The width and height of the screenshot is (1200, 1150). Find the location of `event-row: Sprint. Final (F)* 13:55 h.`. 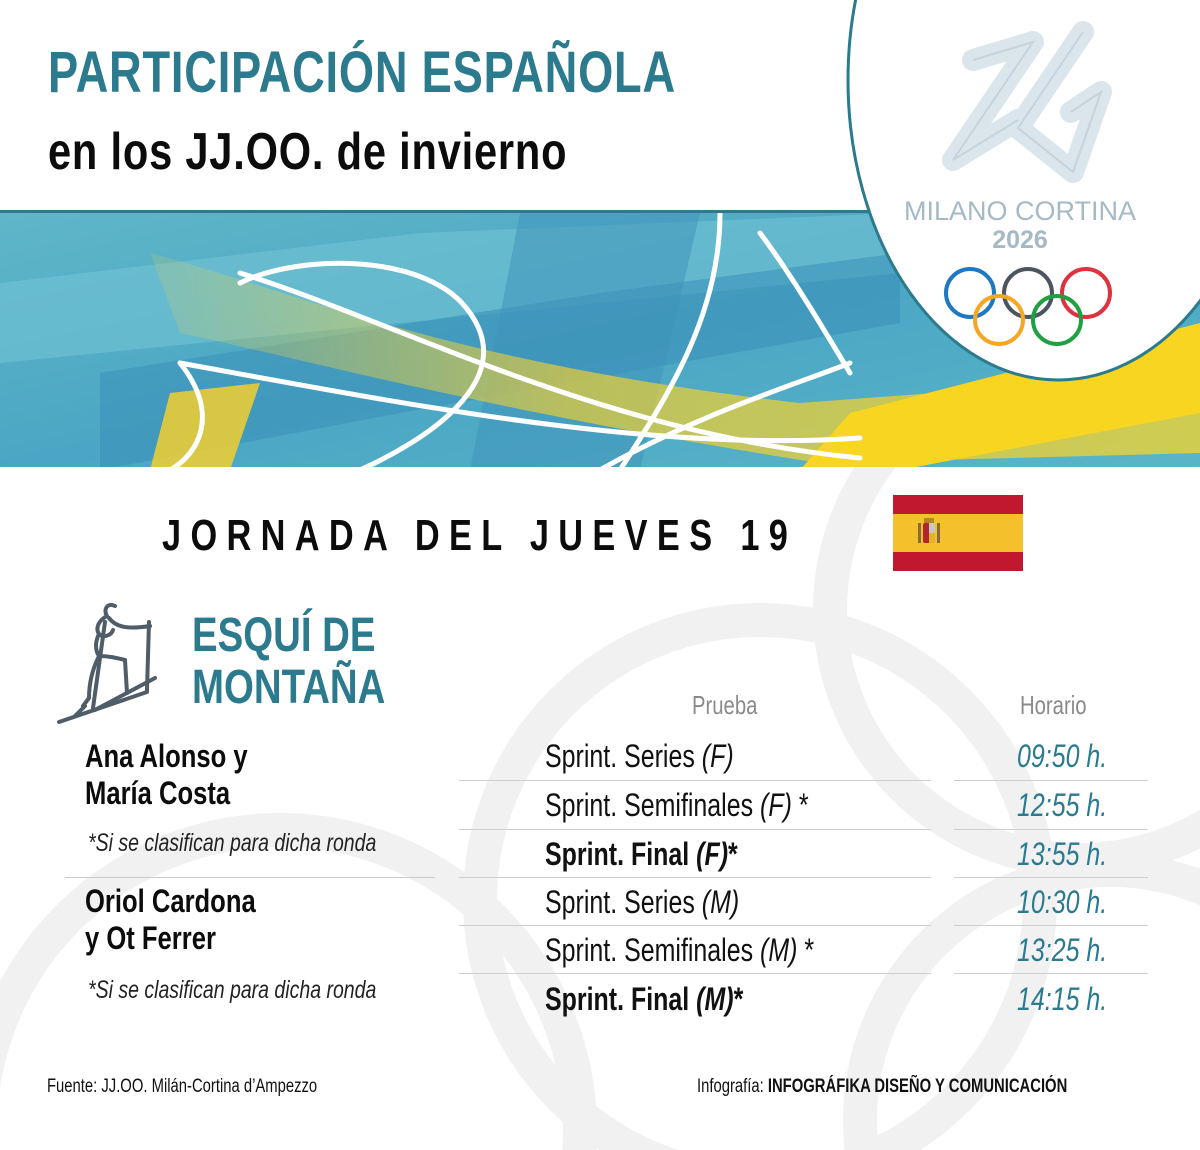

event-row: Sprint. Final (F)* 13:55 h. is located at coordinates (600, 854).